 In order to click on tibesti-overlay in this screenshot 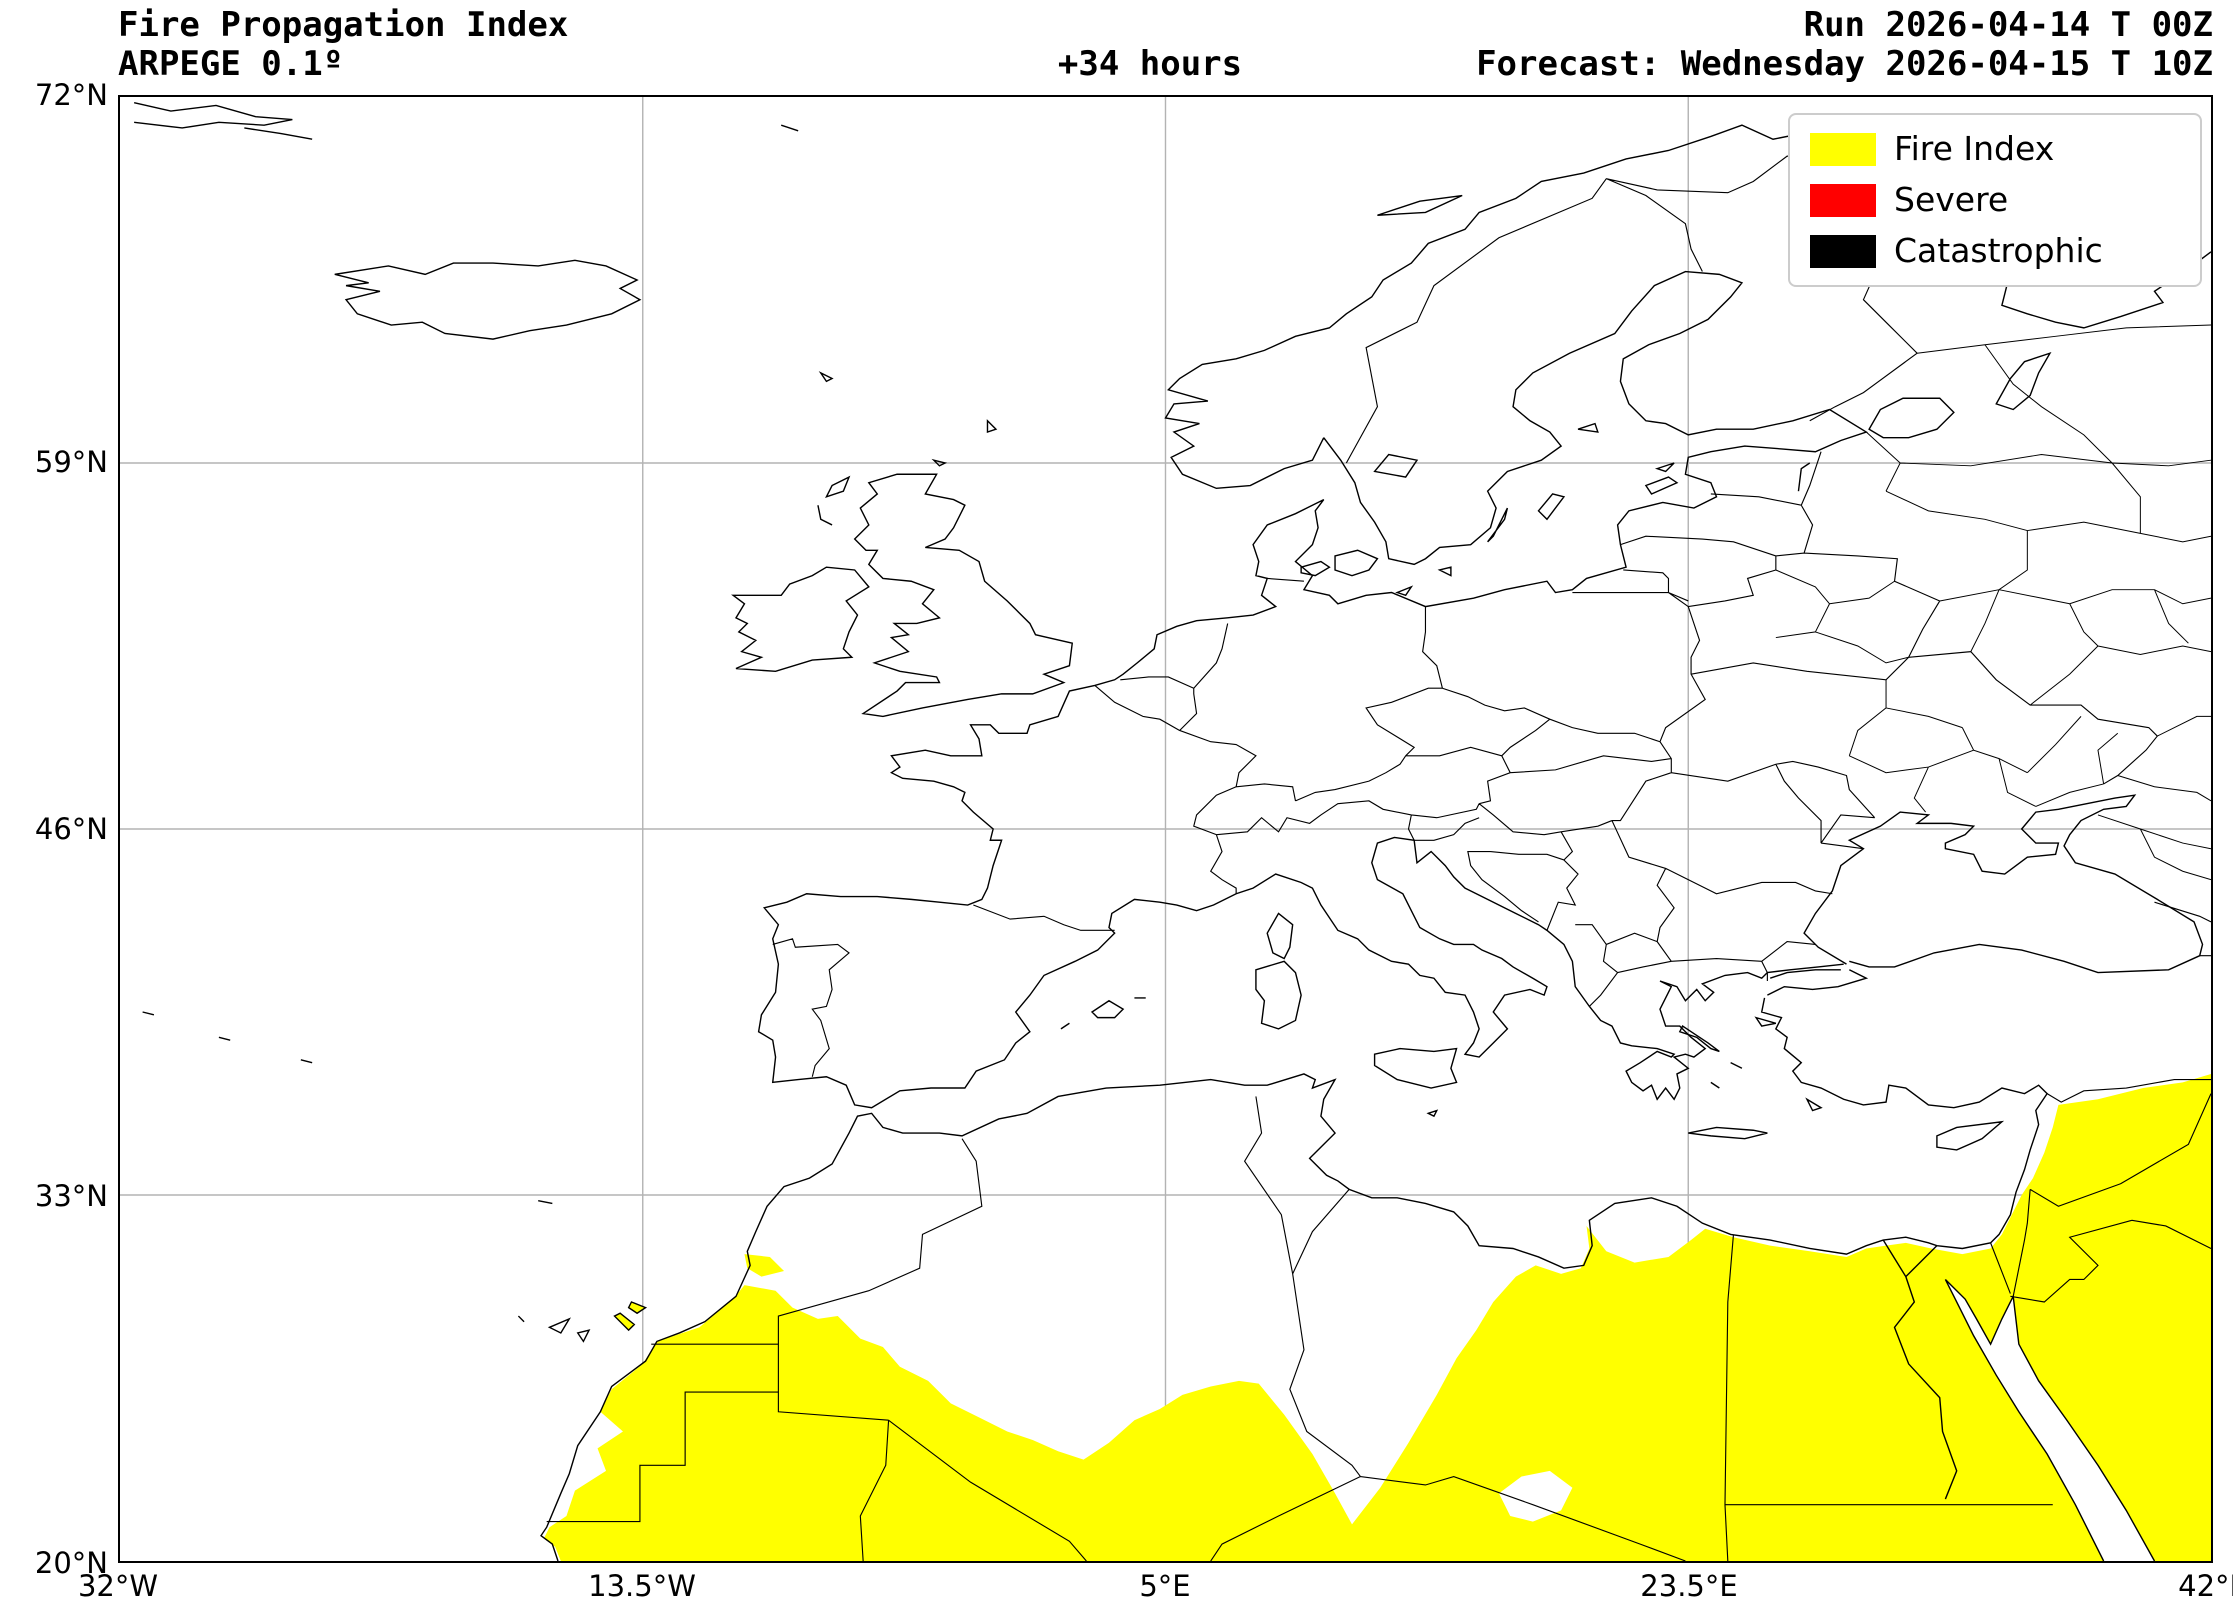, I will do `click(1535, 1496)`.